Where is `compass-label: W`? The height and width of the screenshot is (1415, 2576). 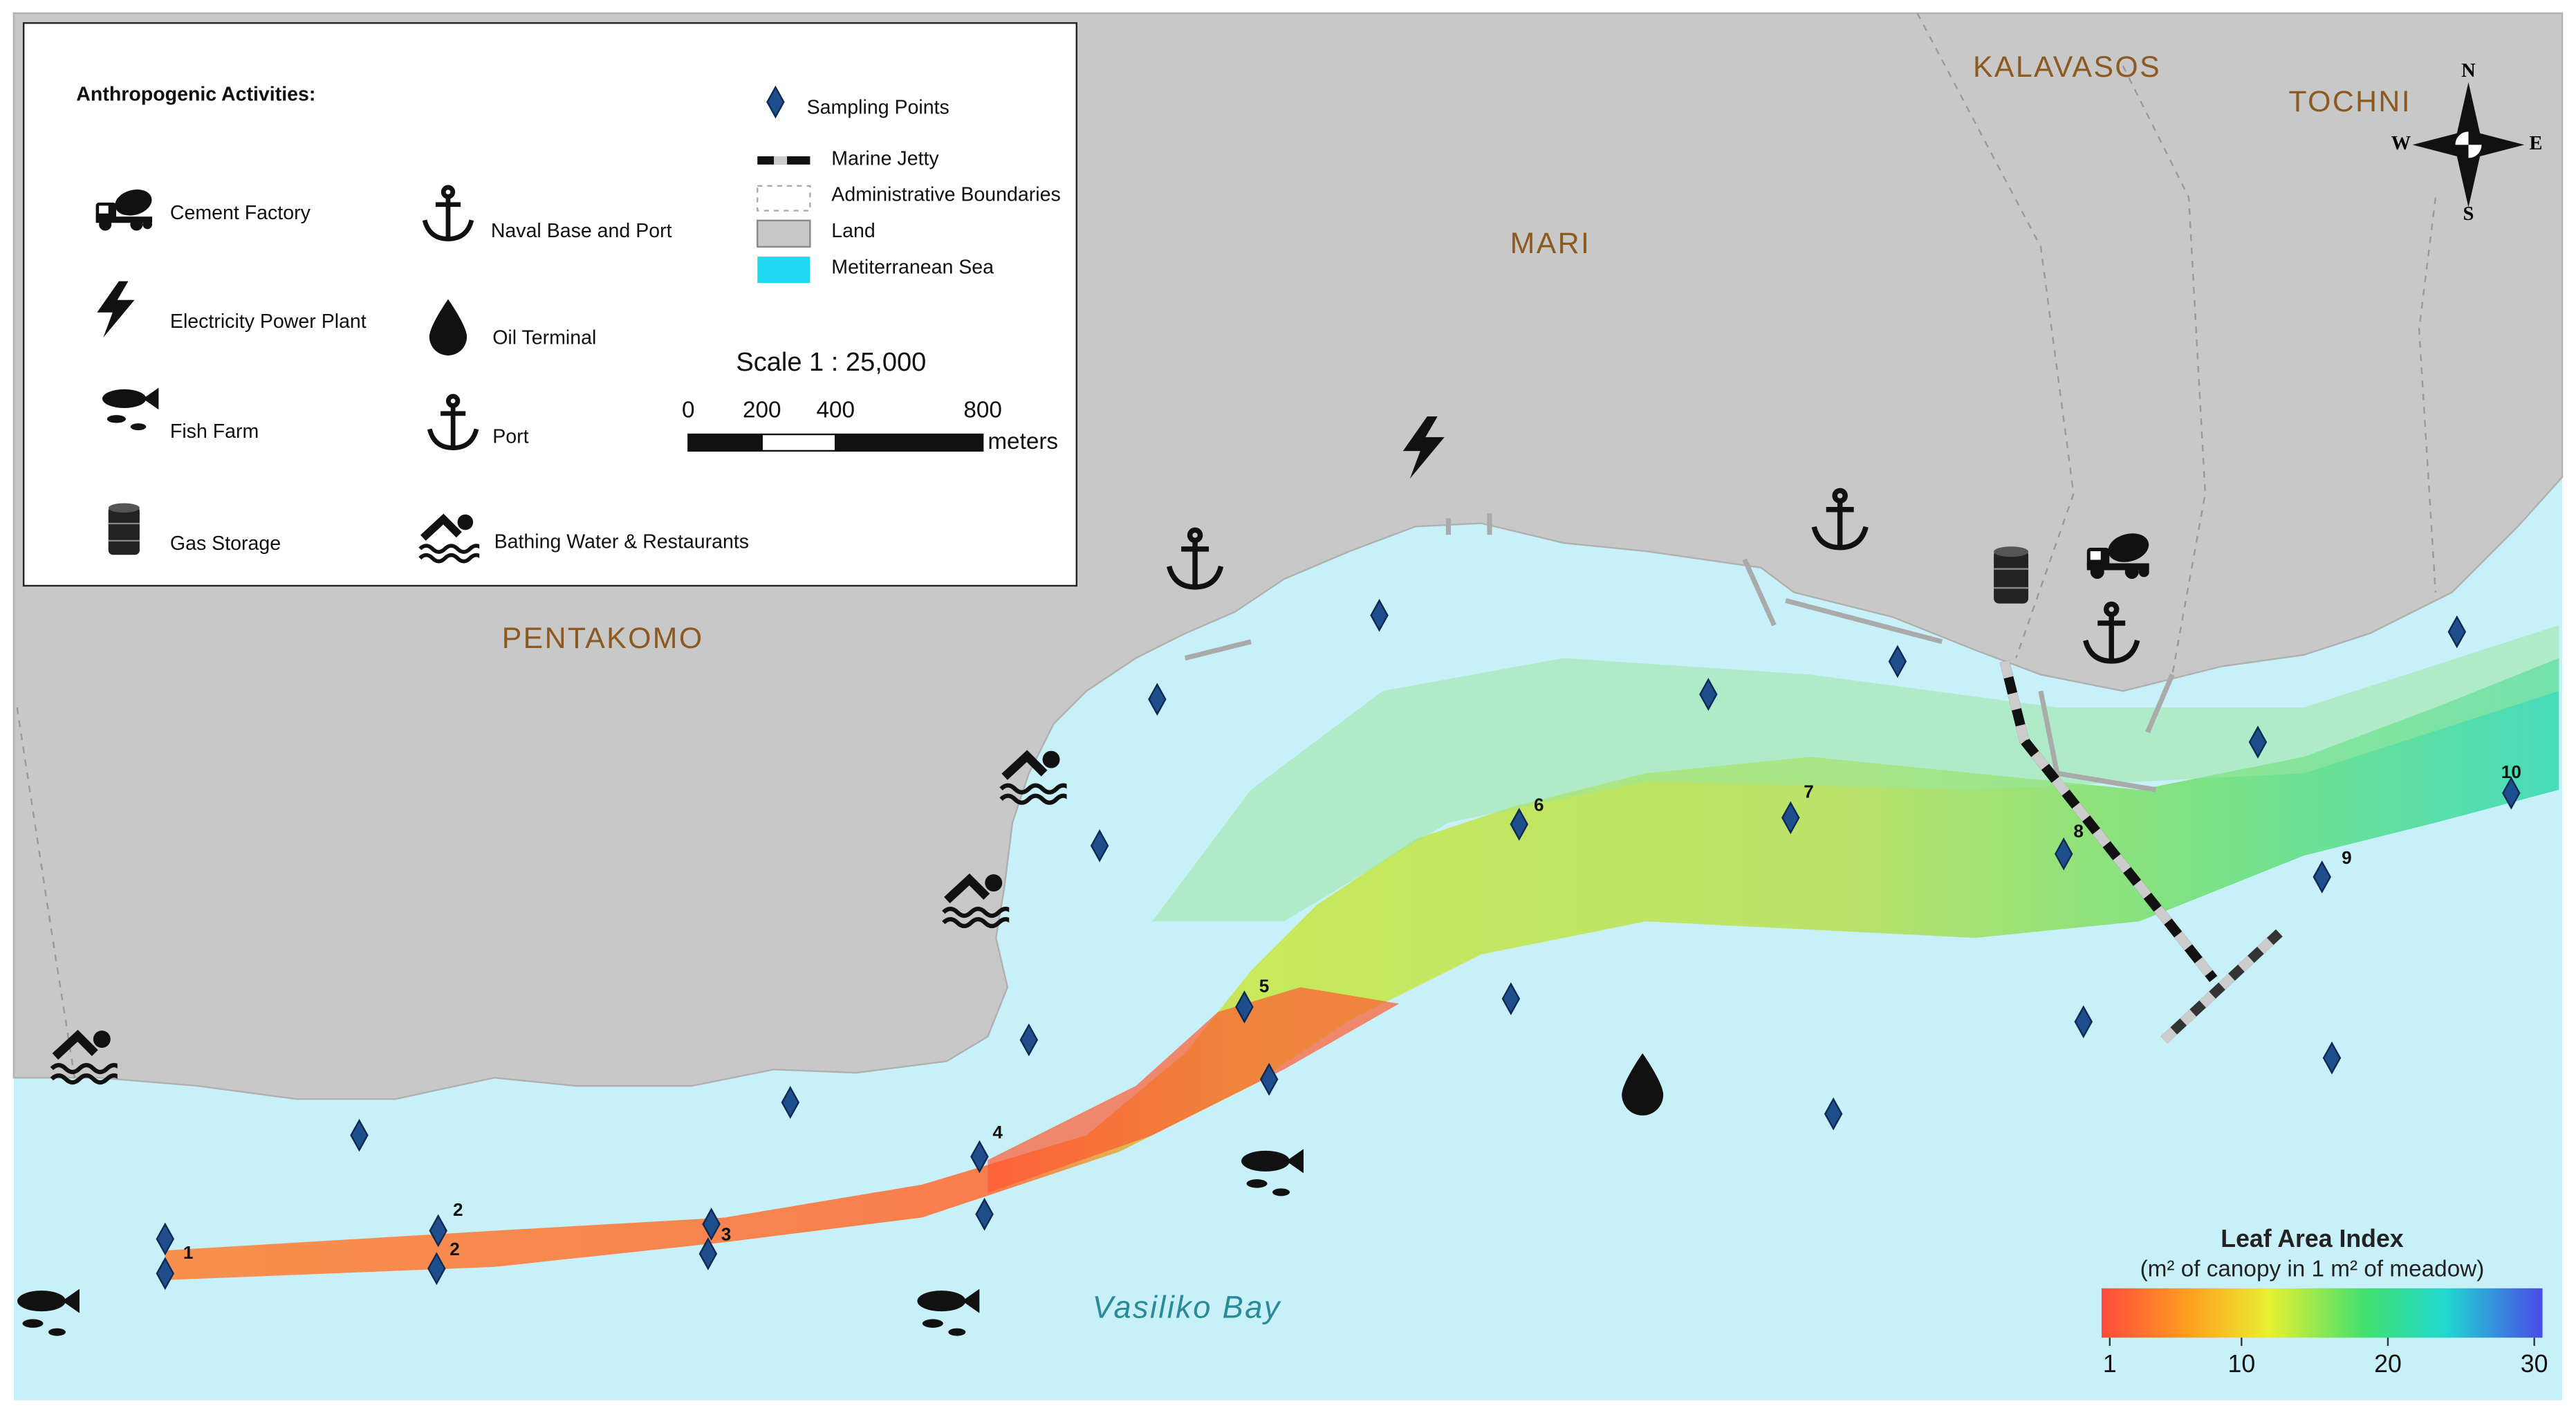
compass-label: W is located at coordinates (2401, 143).